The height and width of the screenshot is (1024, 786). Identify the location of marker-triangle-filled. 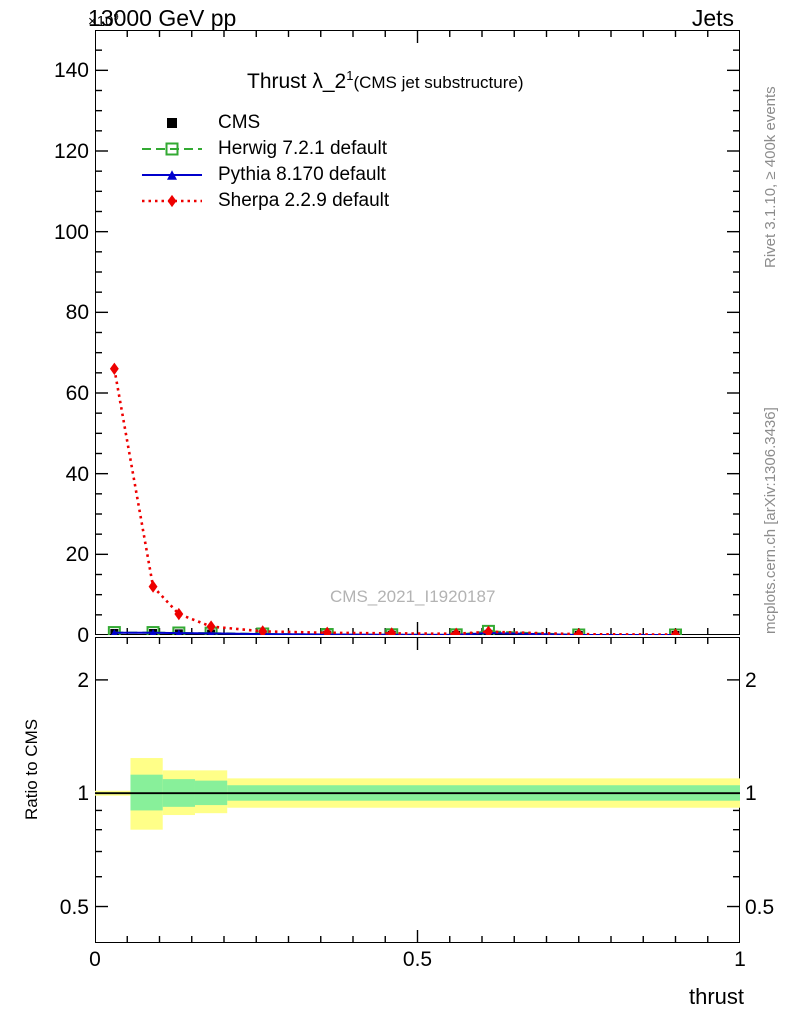
(172, 175).